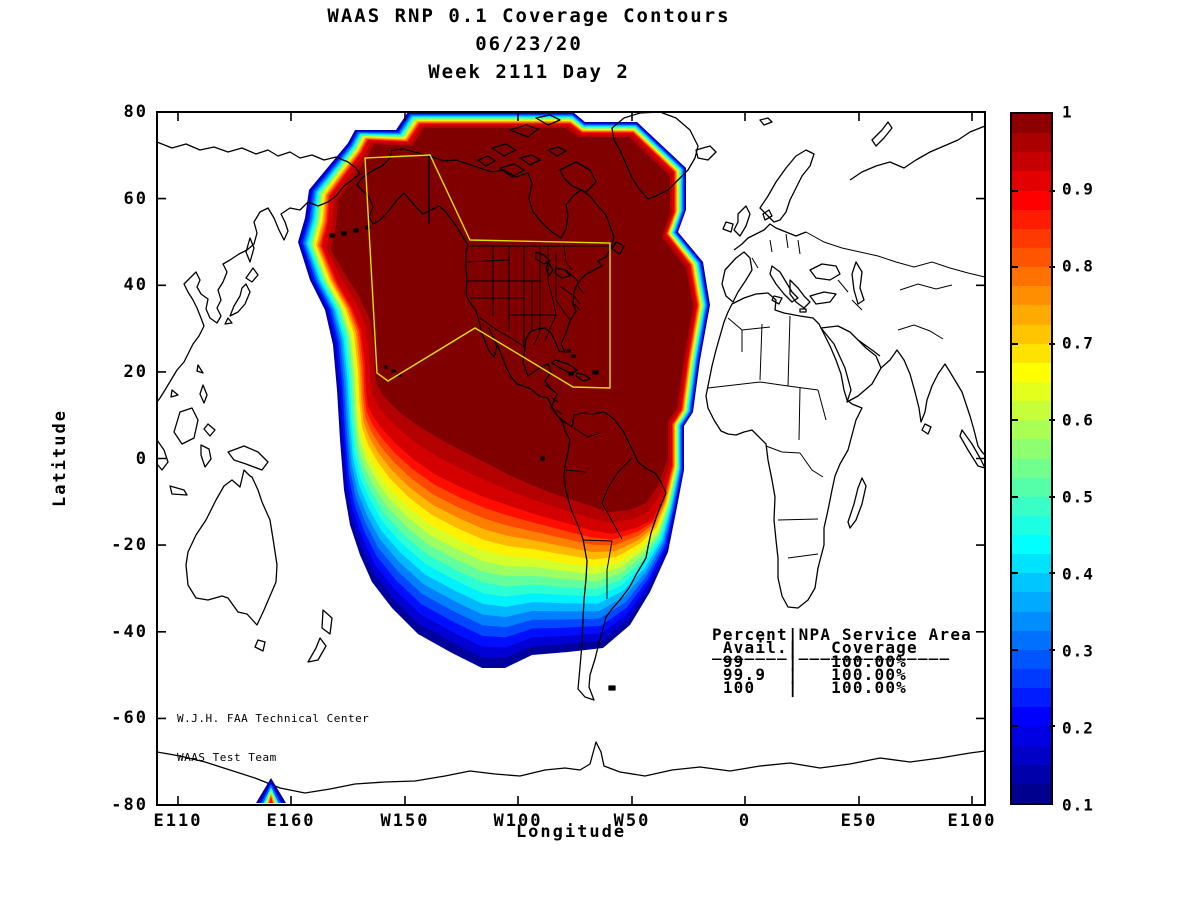 Image resolution: width=1200 pixels, height=900 pixels. Describe the element at coordinates (135, 198) in the screenshot. I see `y-tick-label-60: 60` at that location.